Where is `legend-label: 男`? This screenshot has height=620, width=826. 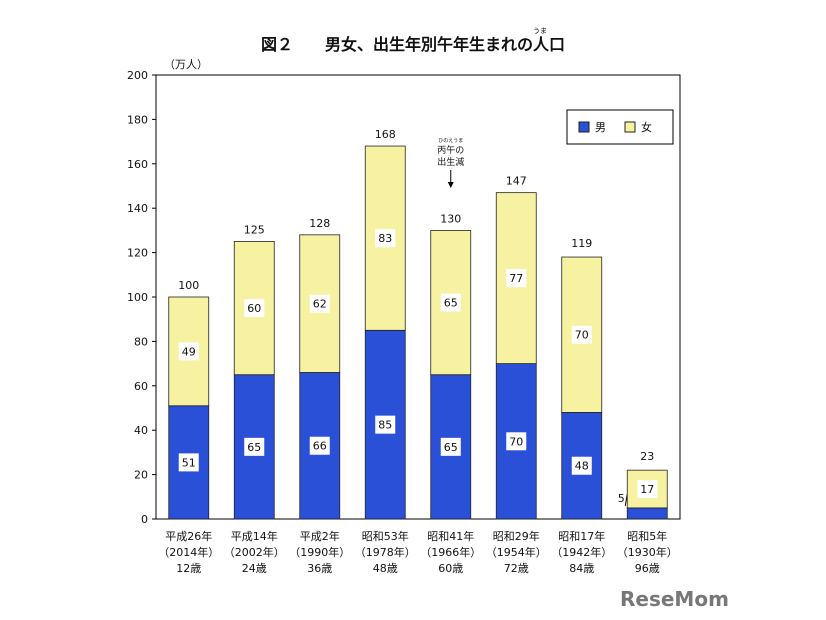 legend-label: 男 is located at coordinates (600, 127).